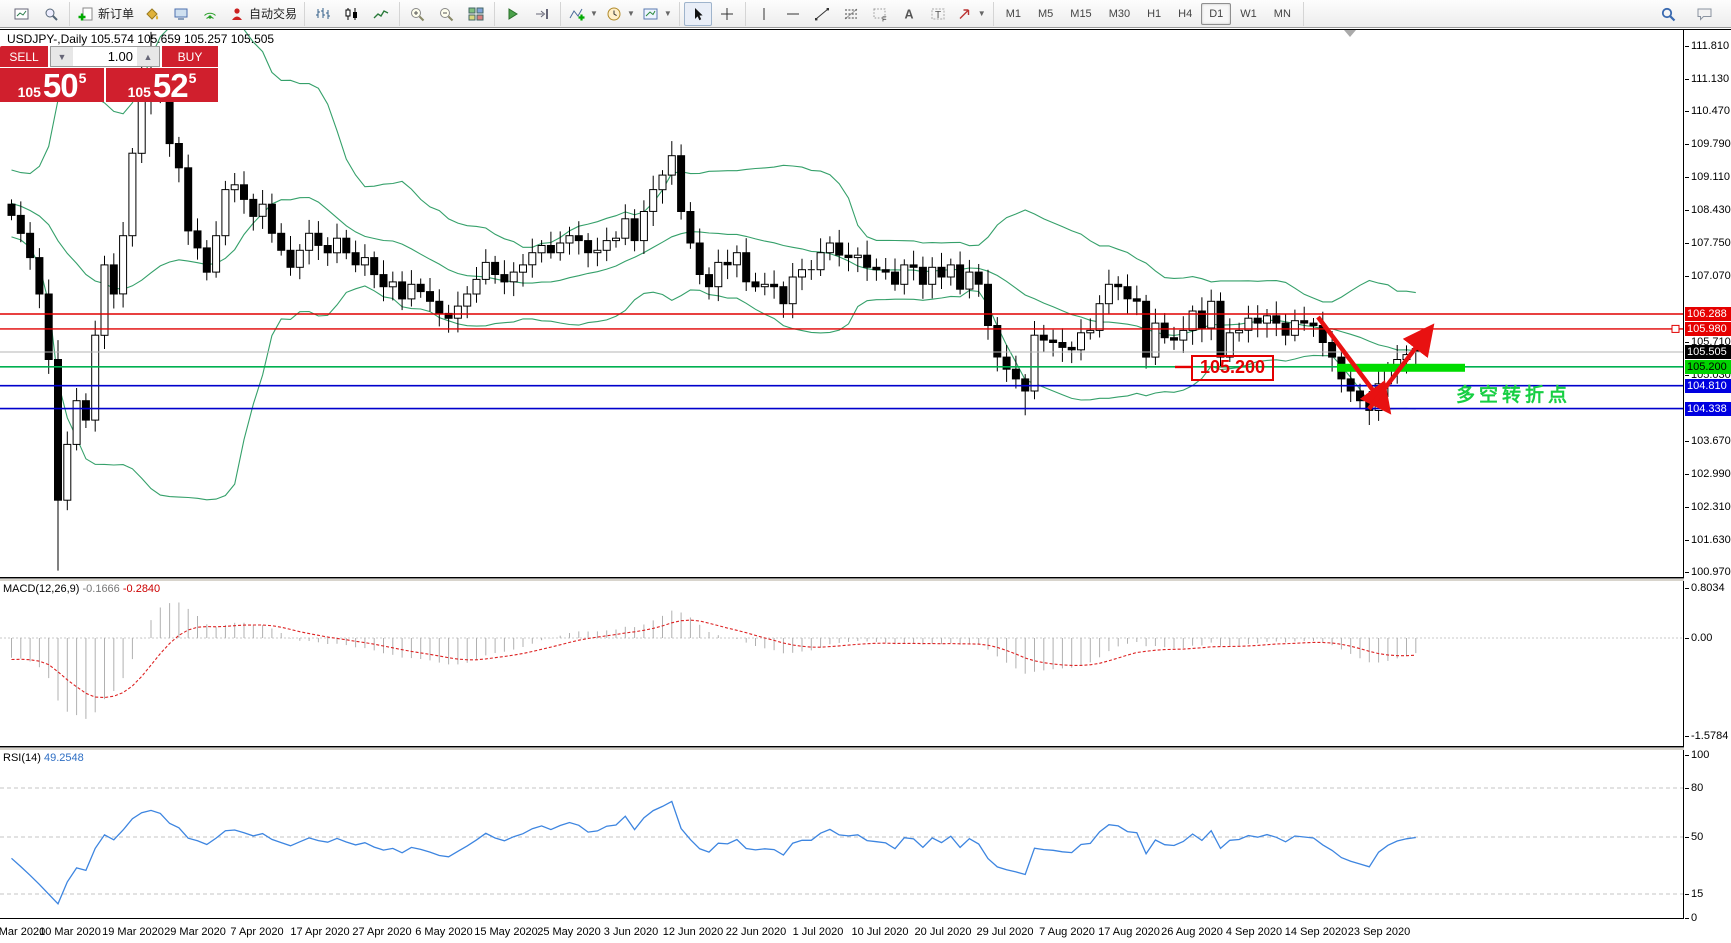 This screenshot has height=943, width=1731. What do you see at coordinates (577, 14) in the screenshot?
I see `indicators-icon` at bounding box center [577, 14].